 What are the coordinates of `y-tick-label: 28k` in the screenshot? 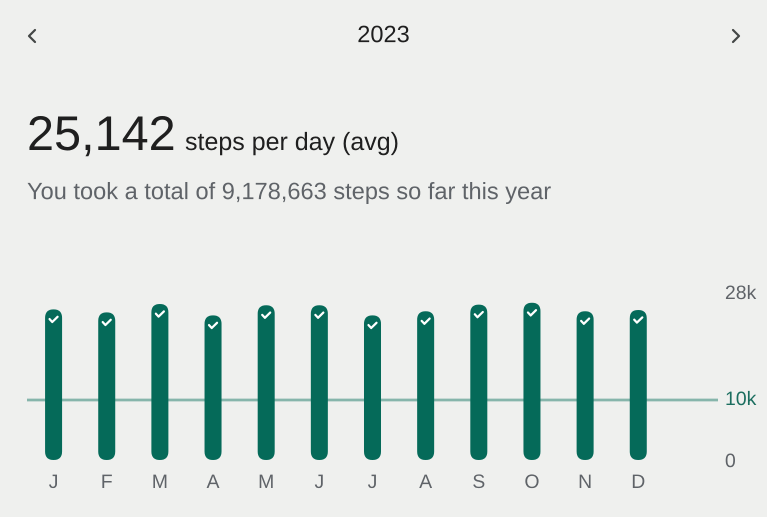 It's located at (741, 292).